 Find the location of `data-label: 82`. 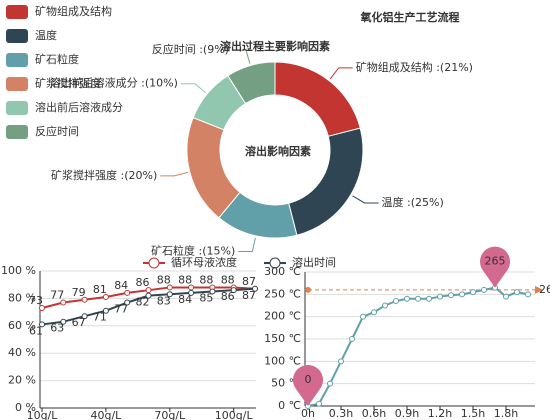

data-label: 82 is located at coordinates (143, 302).